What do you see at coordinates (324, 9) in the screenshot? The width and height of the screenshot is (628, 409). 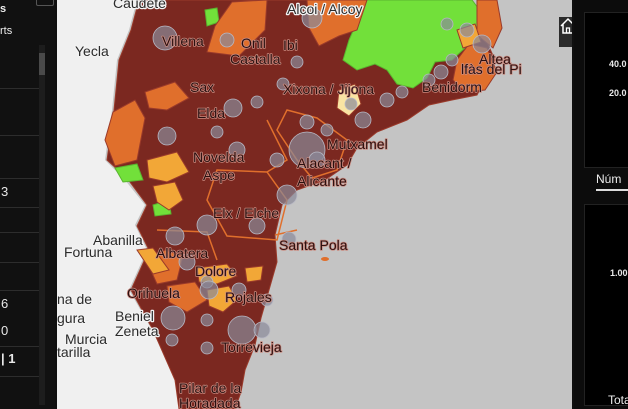 I see `label-alcoi: Alcoi / Alcoy` at bounding box center [324, 9].